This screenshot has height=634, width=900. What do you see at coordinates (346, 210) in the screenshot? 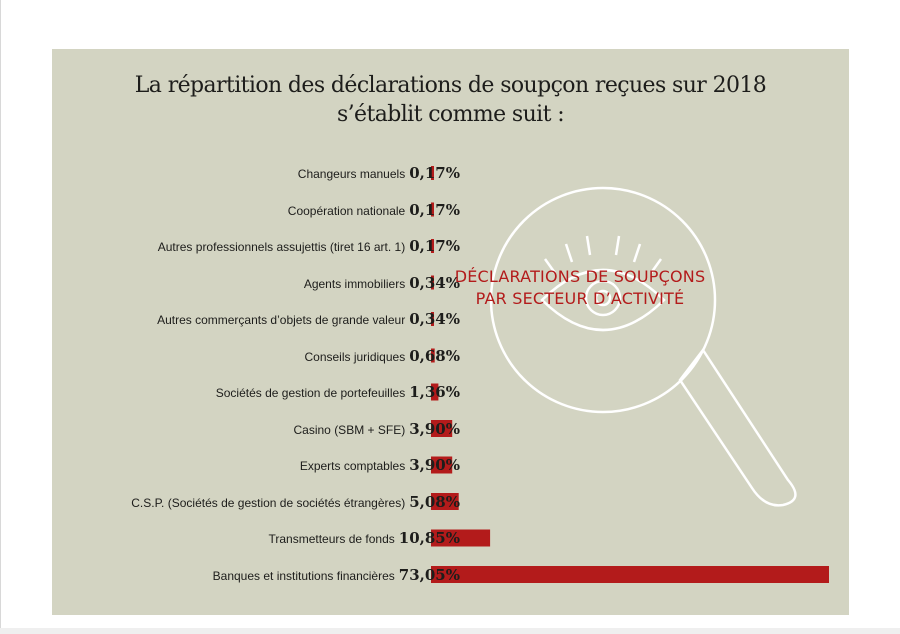
I see `category-label: Coopération nationale` at bounding box center [346, 210].